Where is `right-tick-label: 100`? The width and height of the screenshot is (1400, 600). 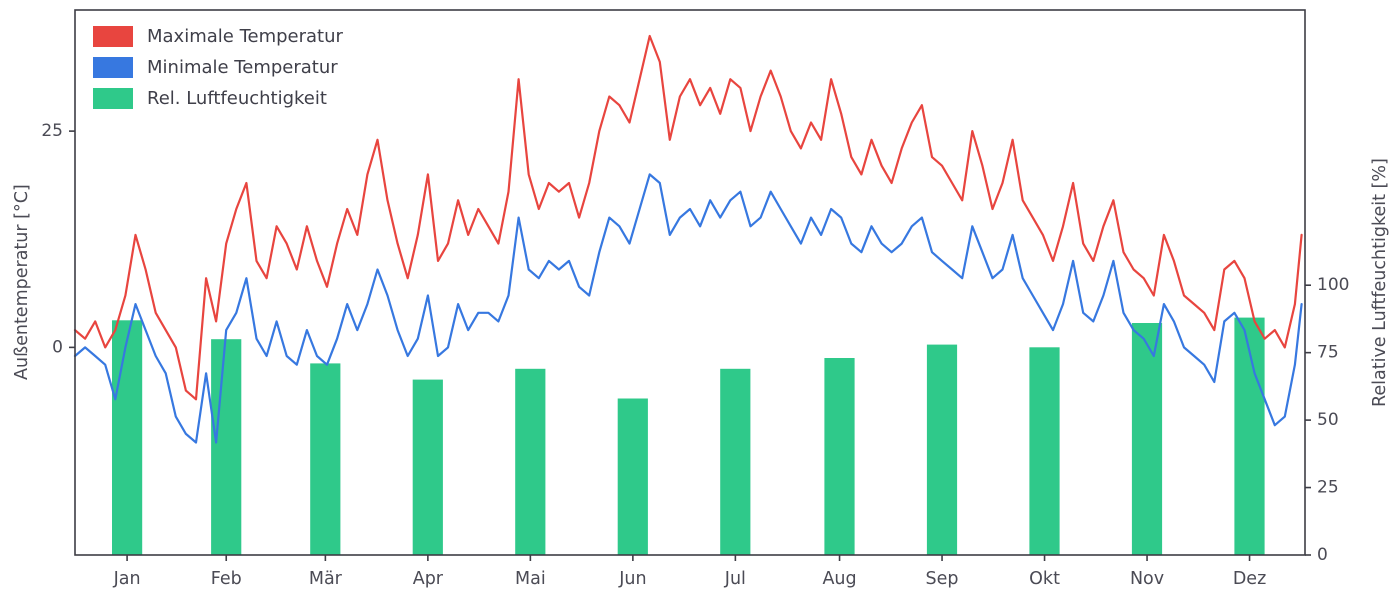 right-tick-label: 100 is located at coordinates (1333, 285).